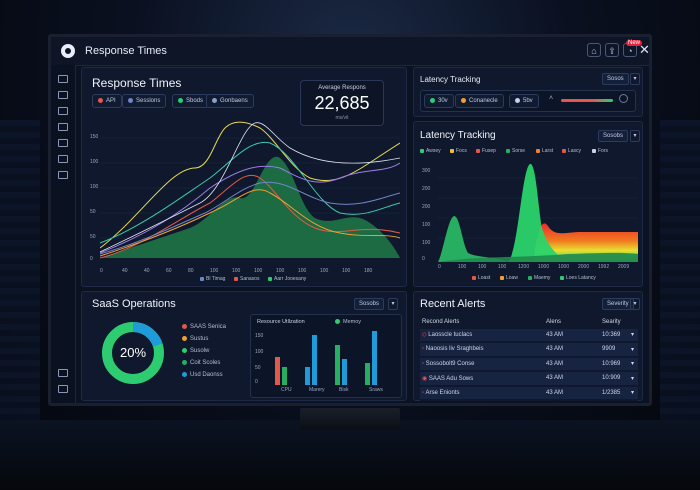  What do you see at coordinates (623, 98) in the screenshot?
I see `refresh-icon` at bounding box center [623, 98].